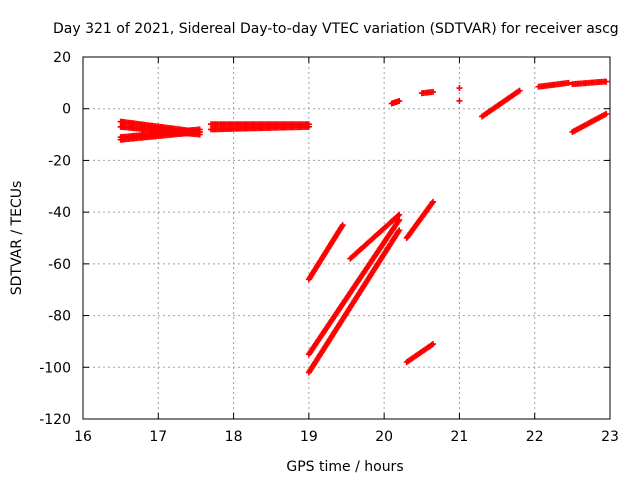 The image size is (640, 480). Describe the element at coordinates (234, 437) in the screenshot. I see `x-tick-label: 18` at that location.